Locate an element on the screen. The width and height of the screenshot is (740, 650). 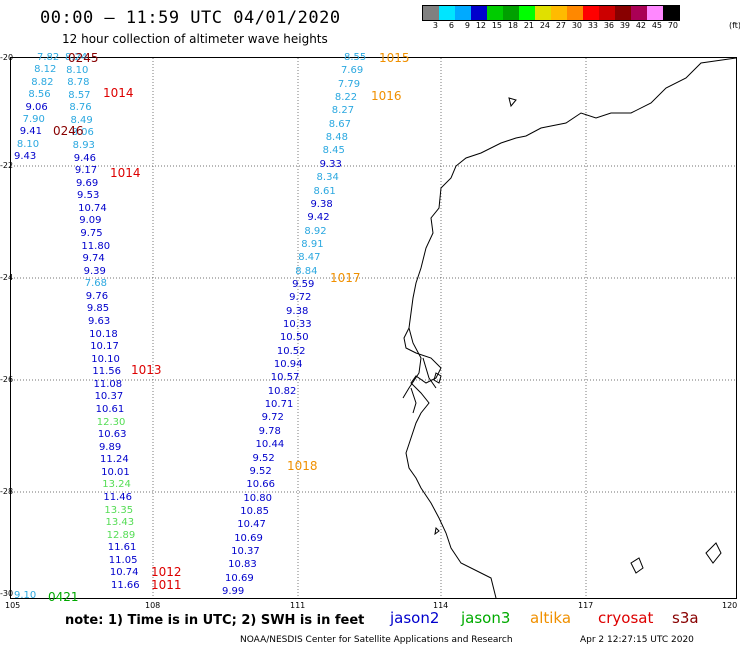
wave-obs: 10.66 is located at coordinates (261, 485).